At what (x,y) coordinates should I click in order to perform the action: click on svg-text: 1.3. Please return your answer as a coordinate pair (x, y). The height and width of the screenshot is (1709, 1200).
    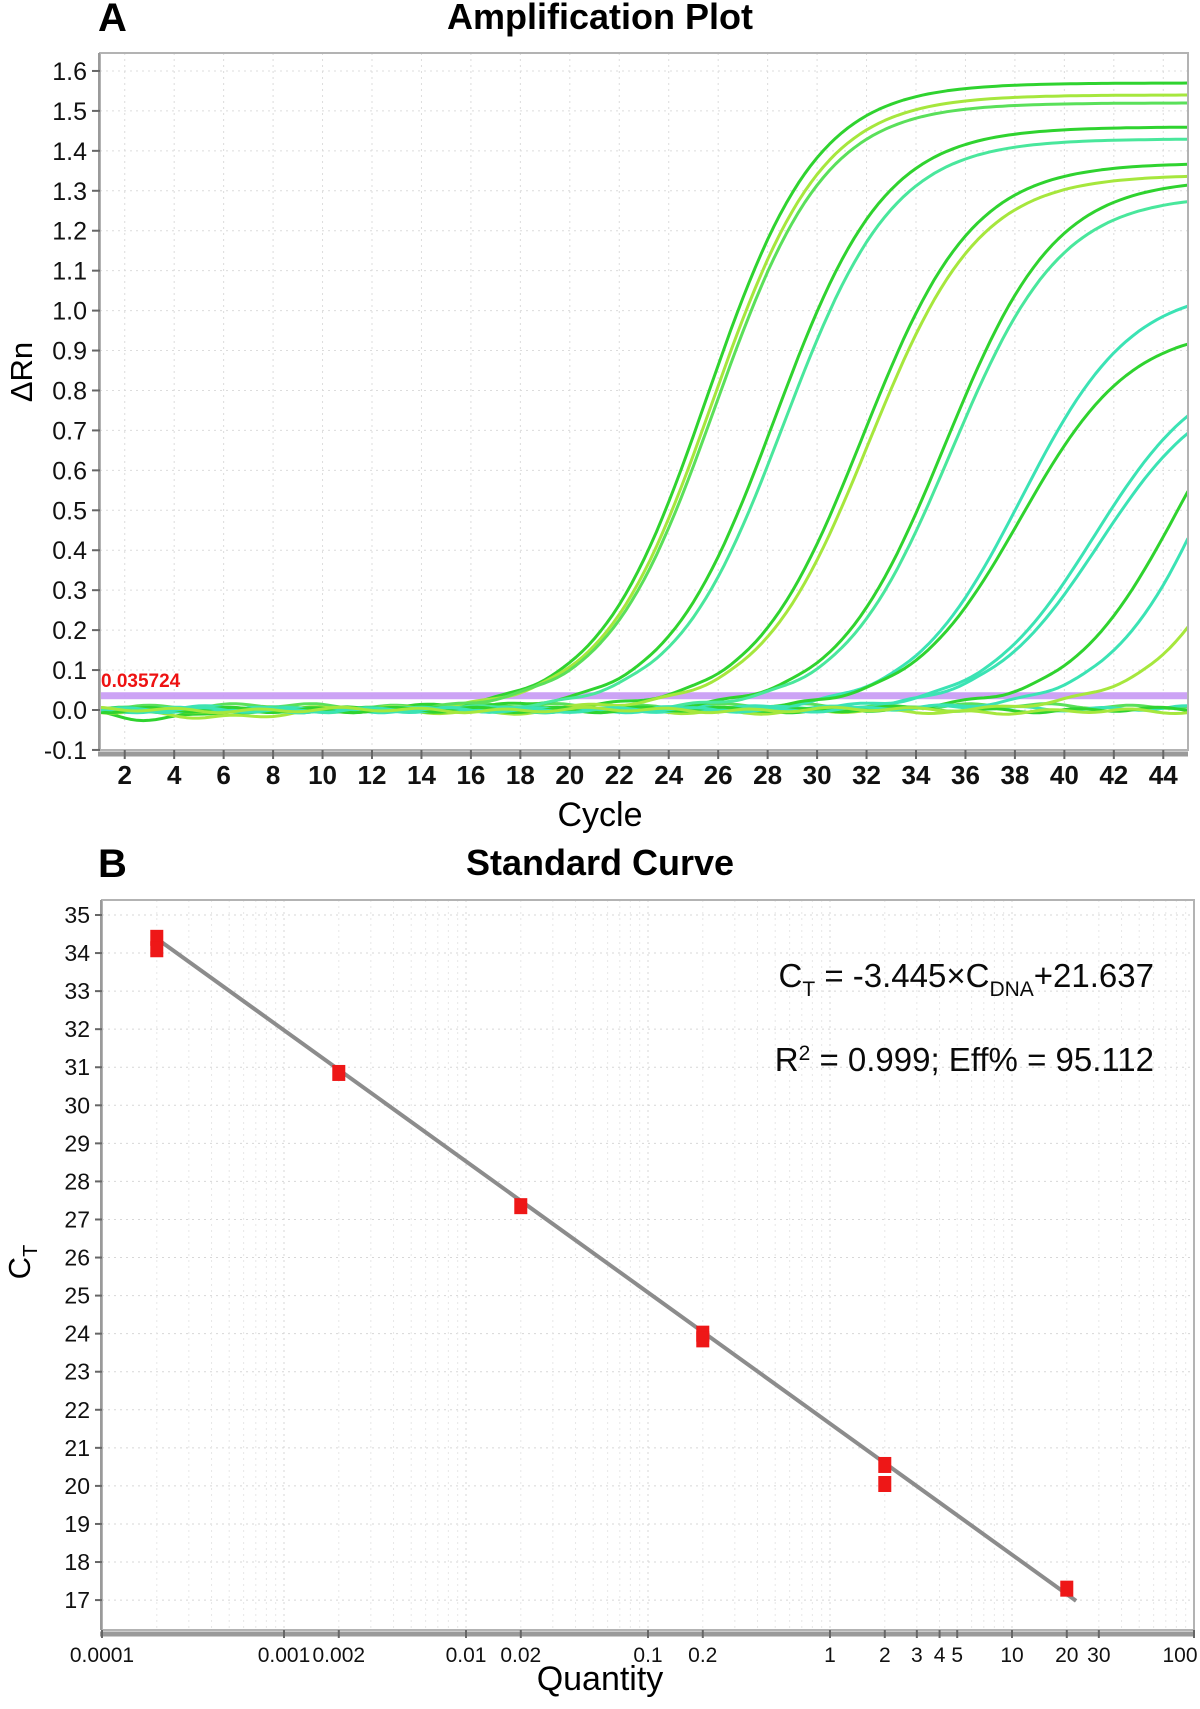
    Looking at the image, I should click on (69, 192).